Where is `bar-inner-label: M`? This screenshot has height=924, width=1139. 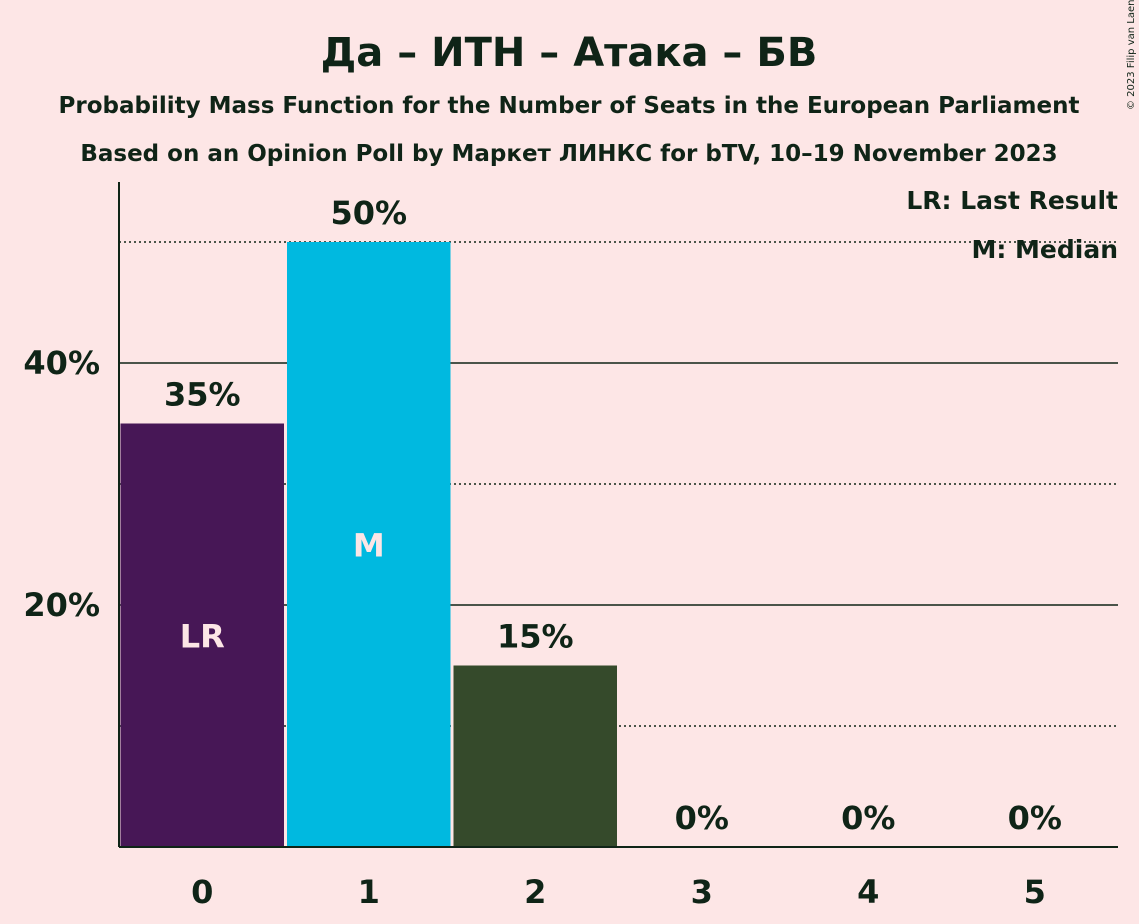
bar-inner-label: M is located at coordinates (369, 546).